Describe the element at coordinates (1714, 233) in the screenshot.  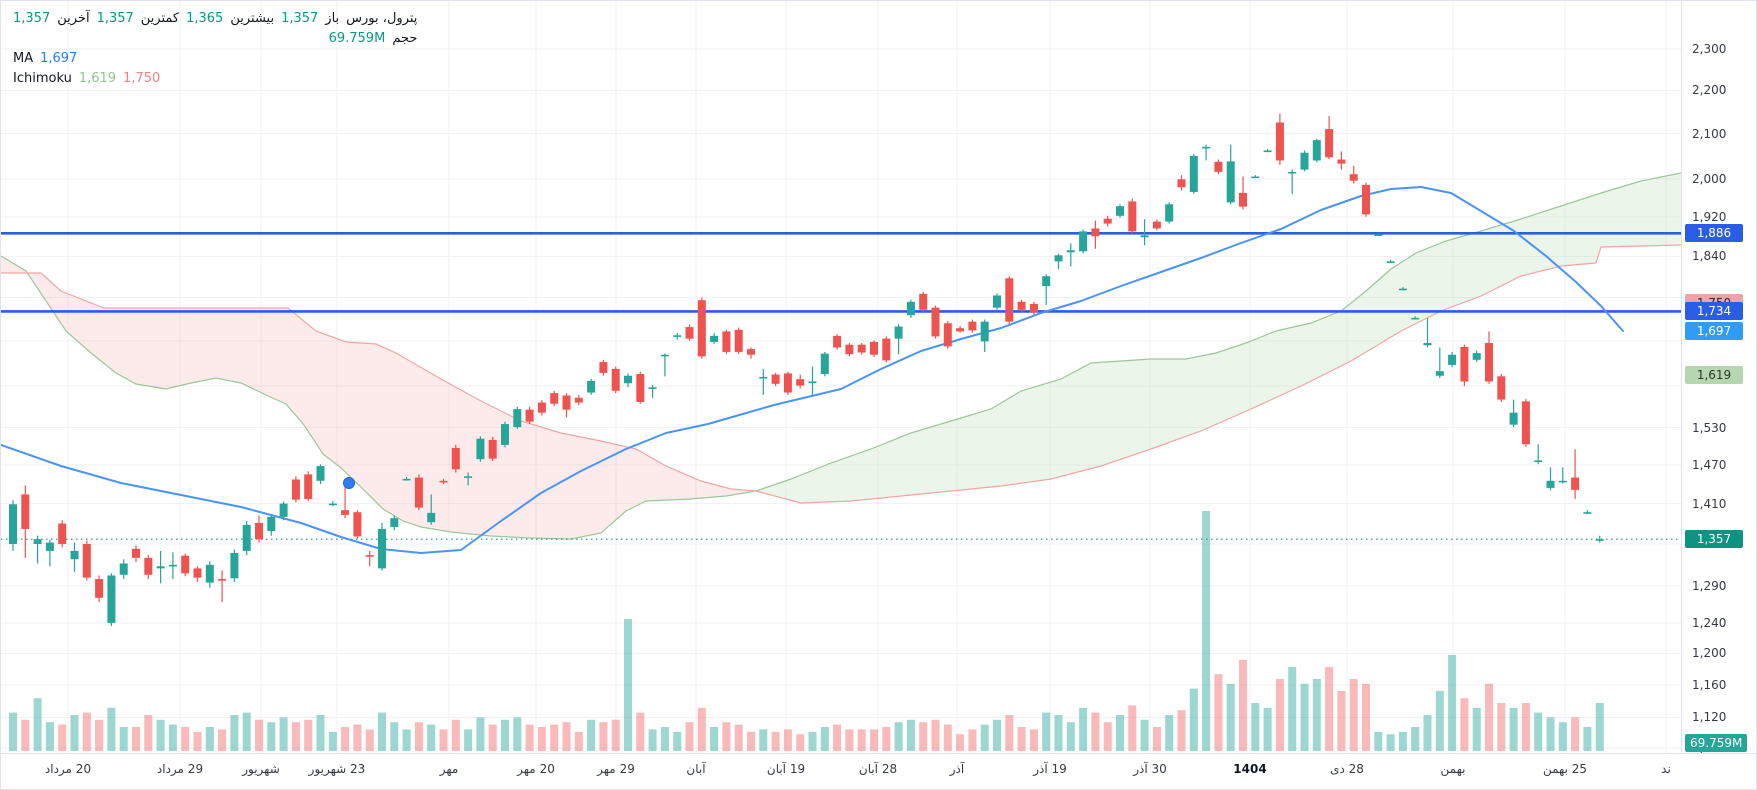
I see `price-badge: 1,886` at that location.